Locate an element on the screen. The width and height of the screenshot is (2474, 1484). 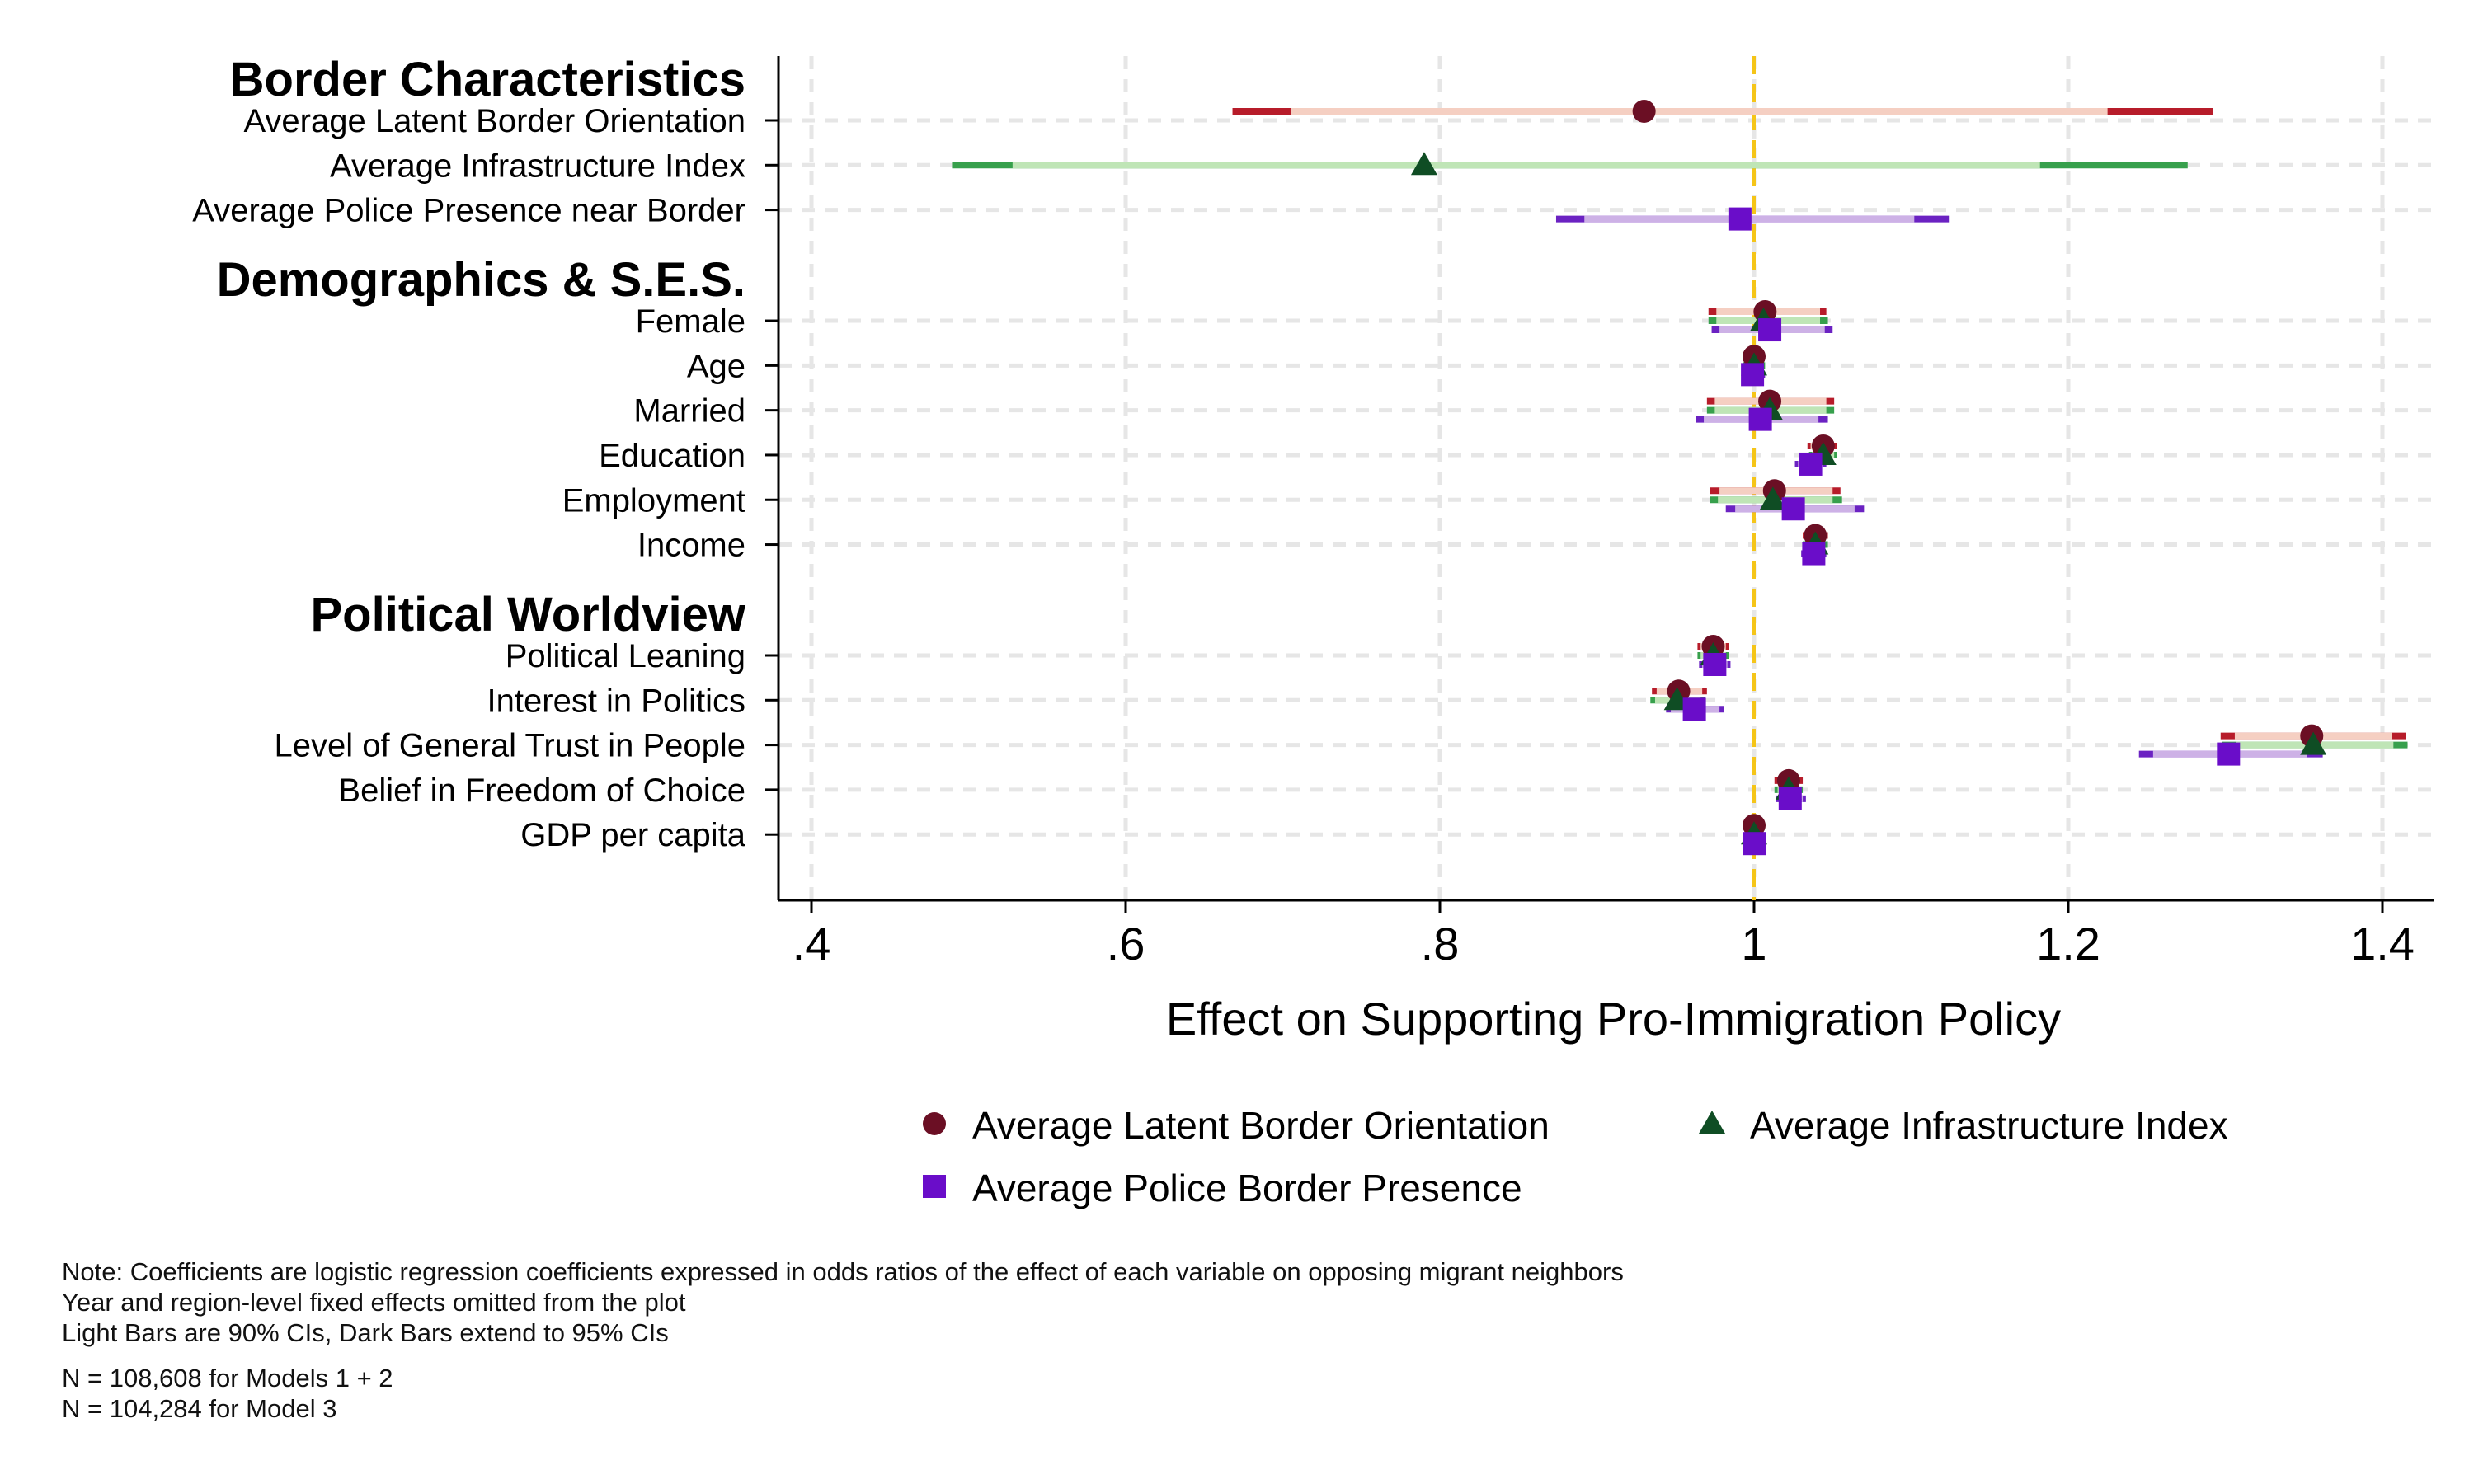
x-tick-label: 1.2 is located at coordinates (2068, 944).